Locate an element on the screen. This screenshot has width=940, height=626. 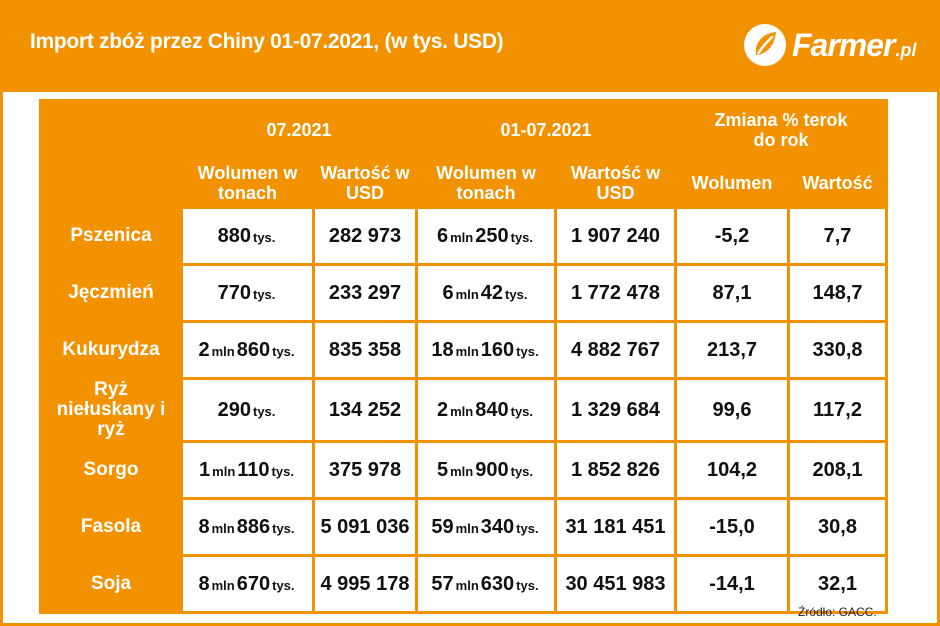
data-cell: 8 mln 886 tys. is located at coordinates (247, 527).